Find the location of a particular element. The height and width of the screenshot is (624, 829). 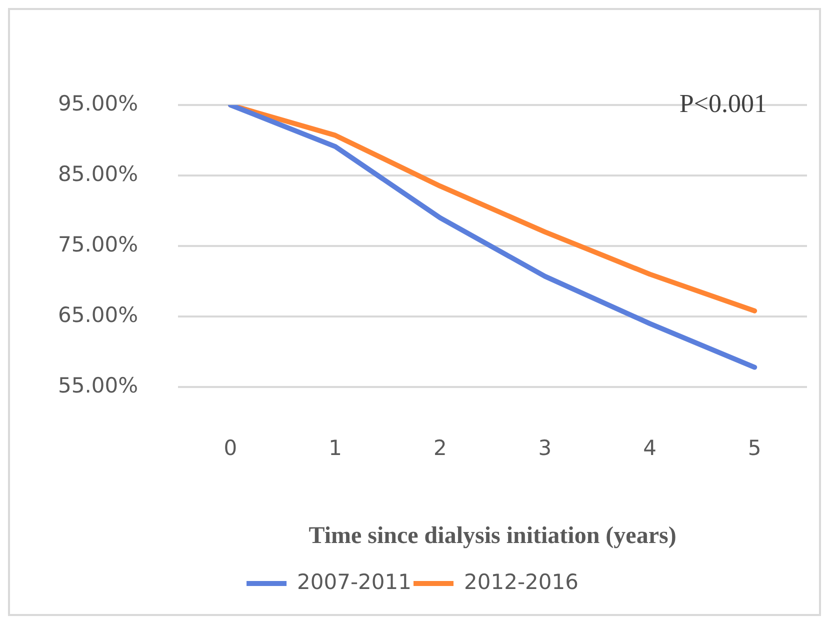

y-tick-label: 65.00% is located at coordinates (98, 314).